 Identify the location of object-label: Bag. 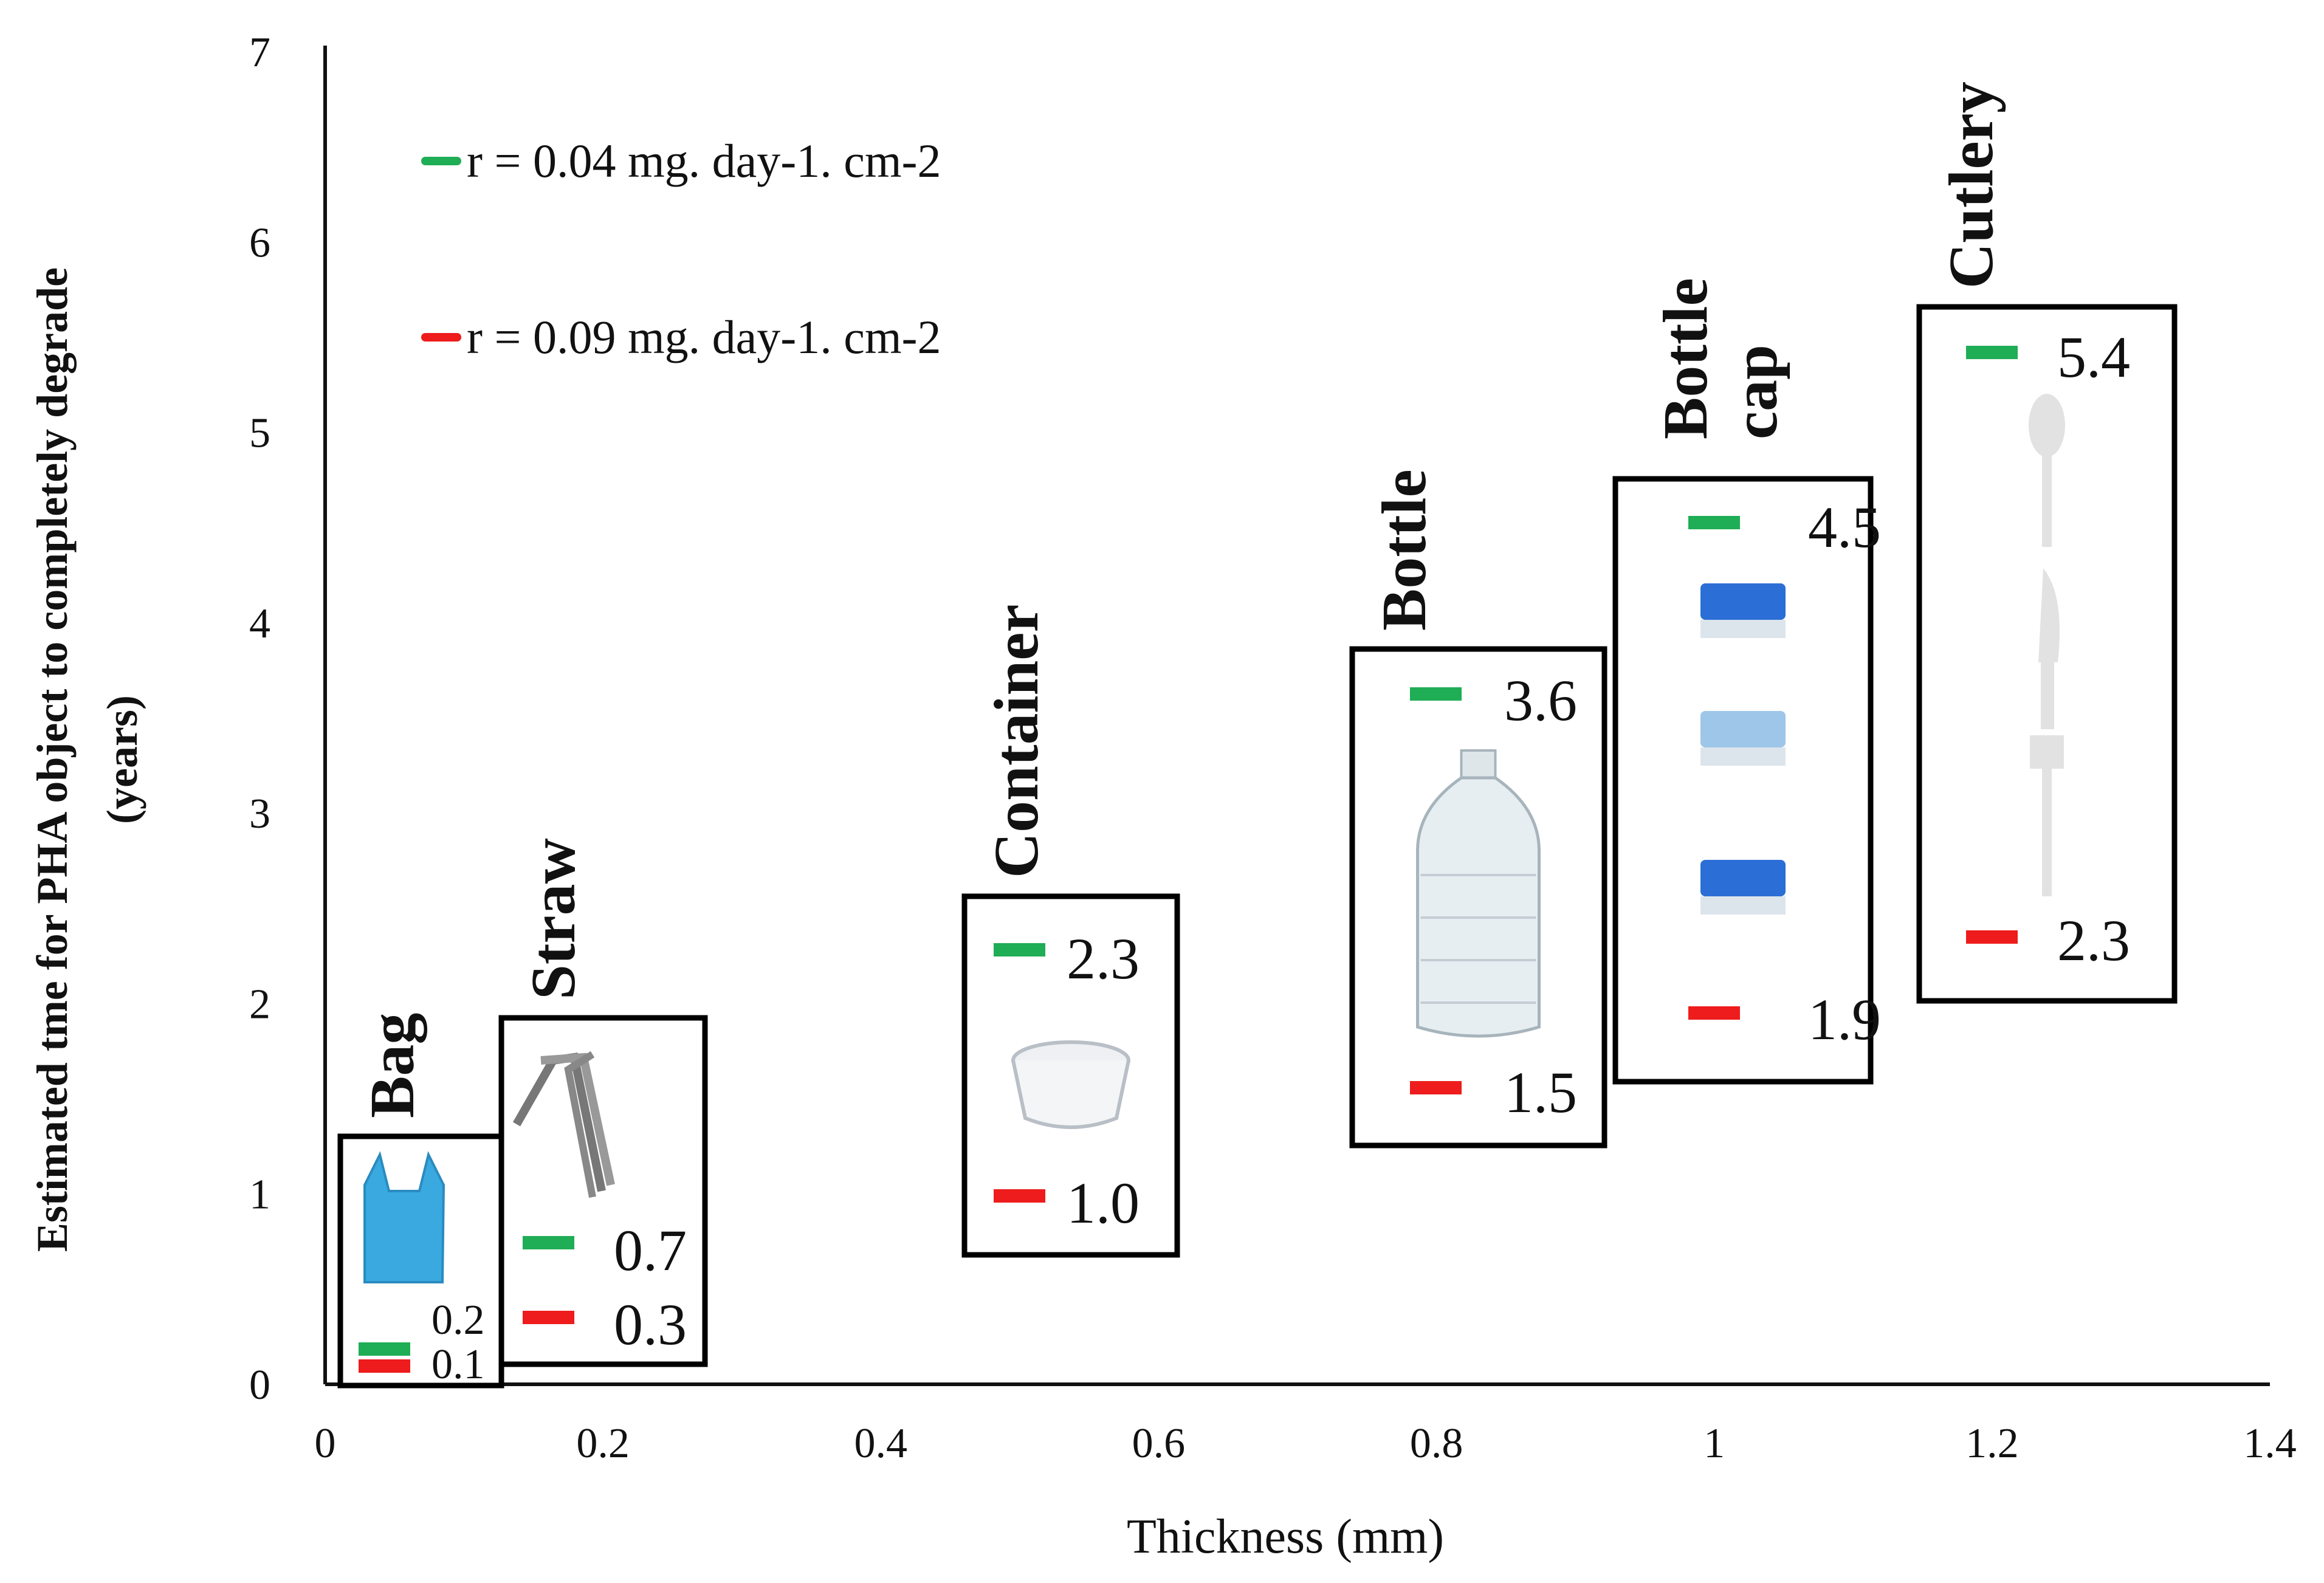
(392, 1065).